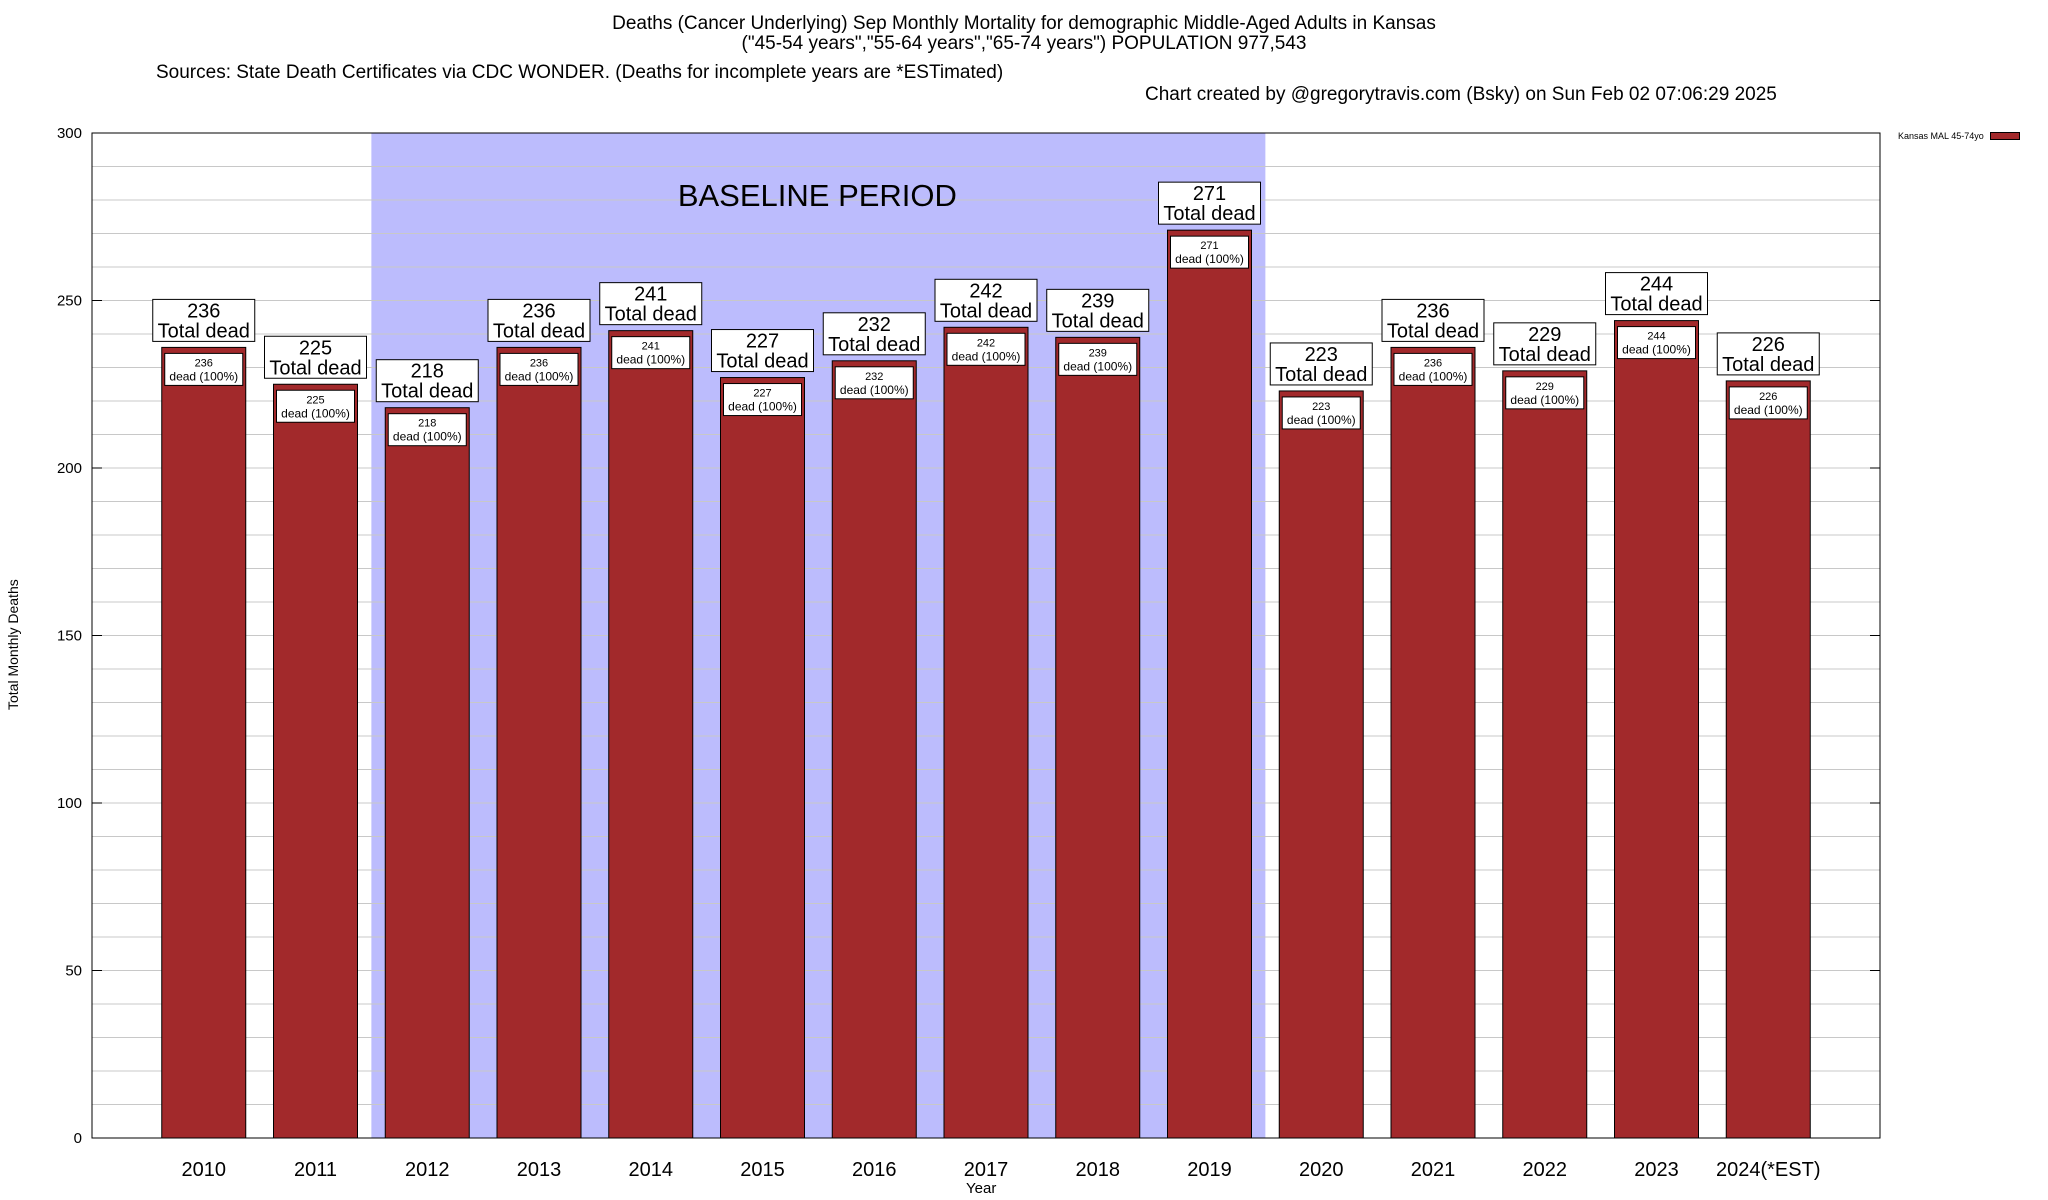 Image resolution: width=2048 pixels, height=1200 pixels. What do you see at coordinates (315, 400) in the screenshot?
I see `inner-value-label: 225` at bounding box center [315, 400].